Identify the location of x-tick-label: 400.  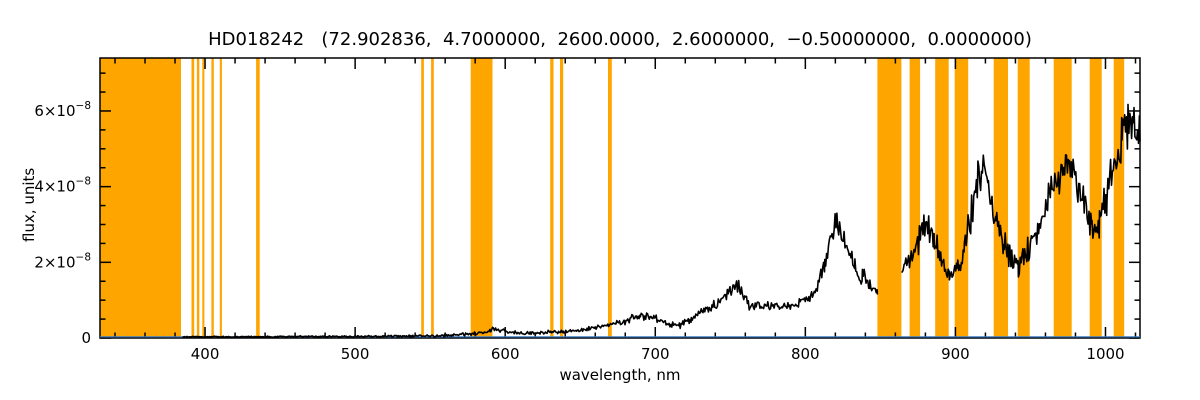
(205, 354).